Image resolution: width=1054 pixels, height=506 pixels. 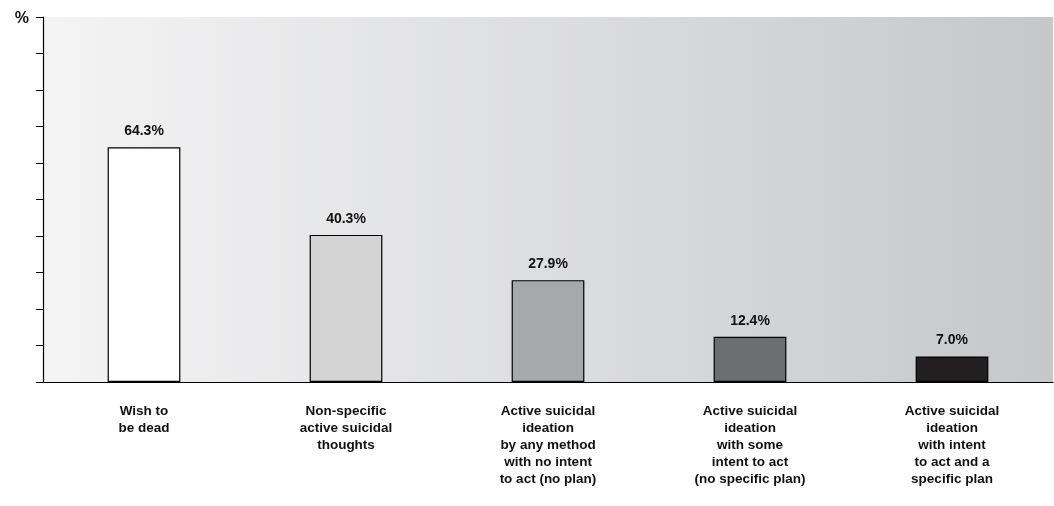 What do you see at coordinates (548, 263) in the screenshot?
I see `data-label: 27.9%` at bounding box center [548, 263].